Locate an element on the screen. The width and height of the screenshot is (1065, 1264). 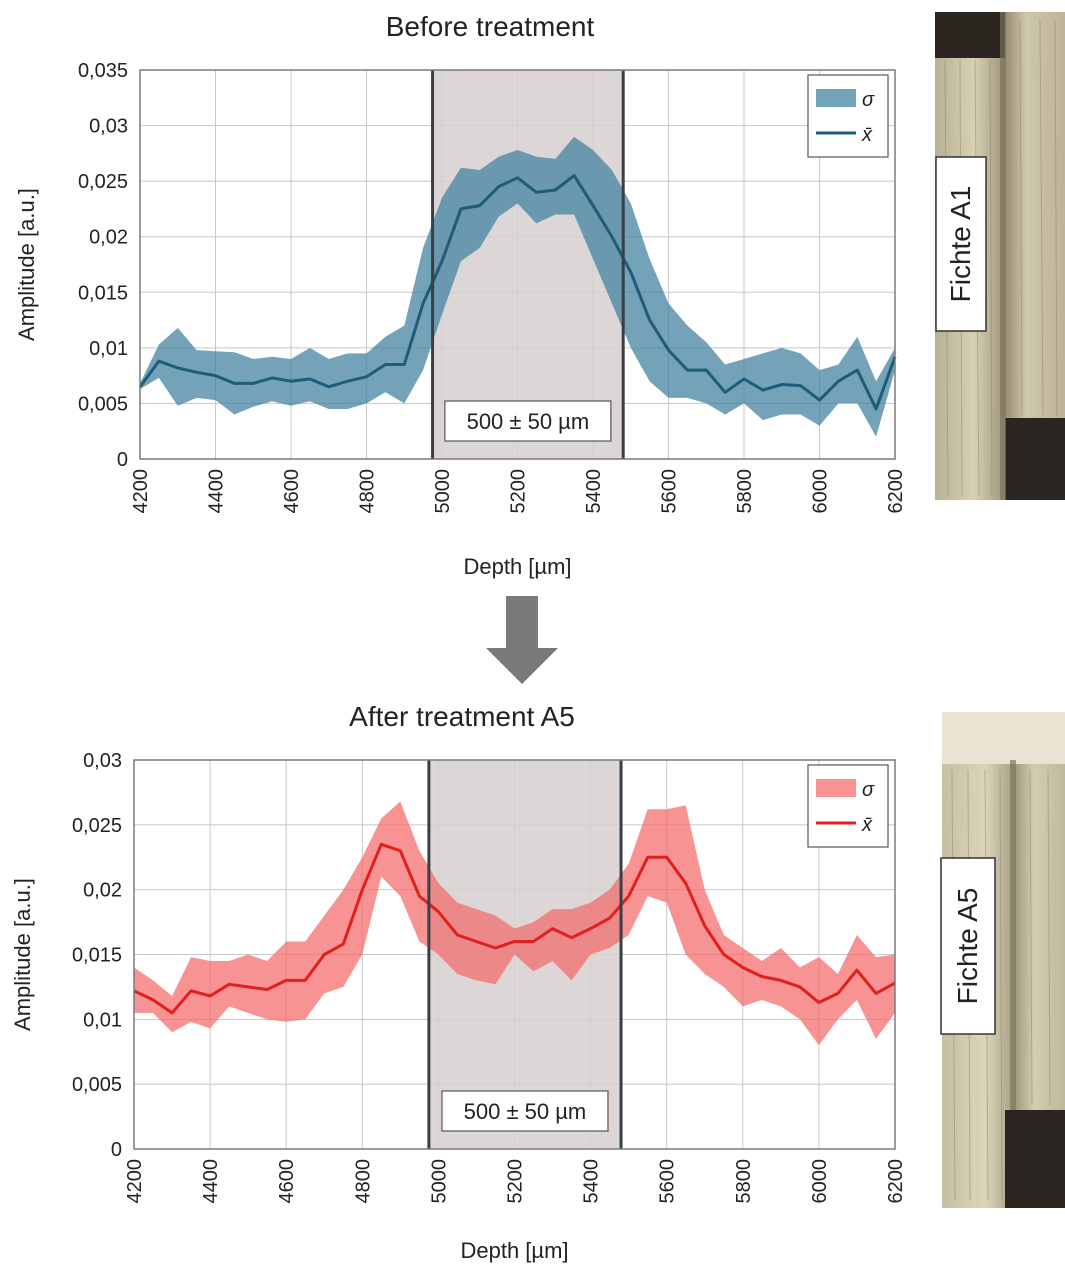
photo-label: Fichte A1 is located at coordinates (960, 244).